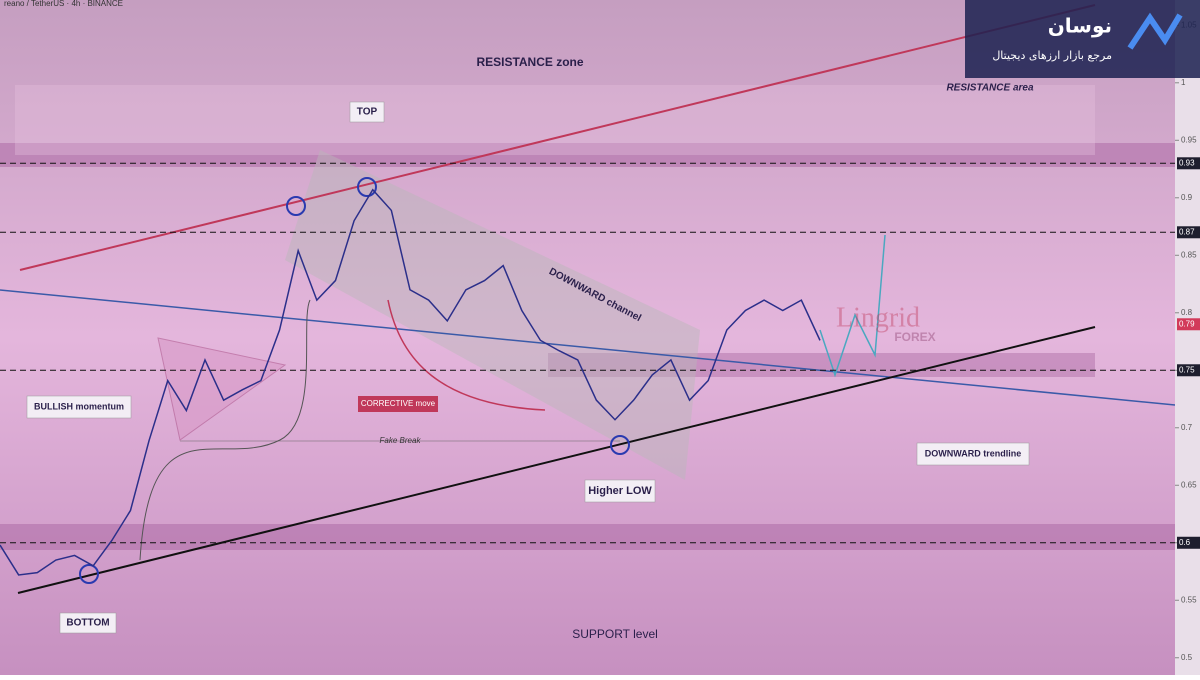 This screenshot has width=1200, height=680. Describe the element at coordinates (555, 120) in the screenshot. I see `resistance-area` at that location.